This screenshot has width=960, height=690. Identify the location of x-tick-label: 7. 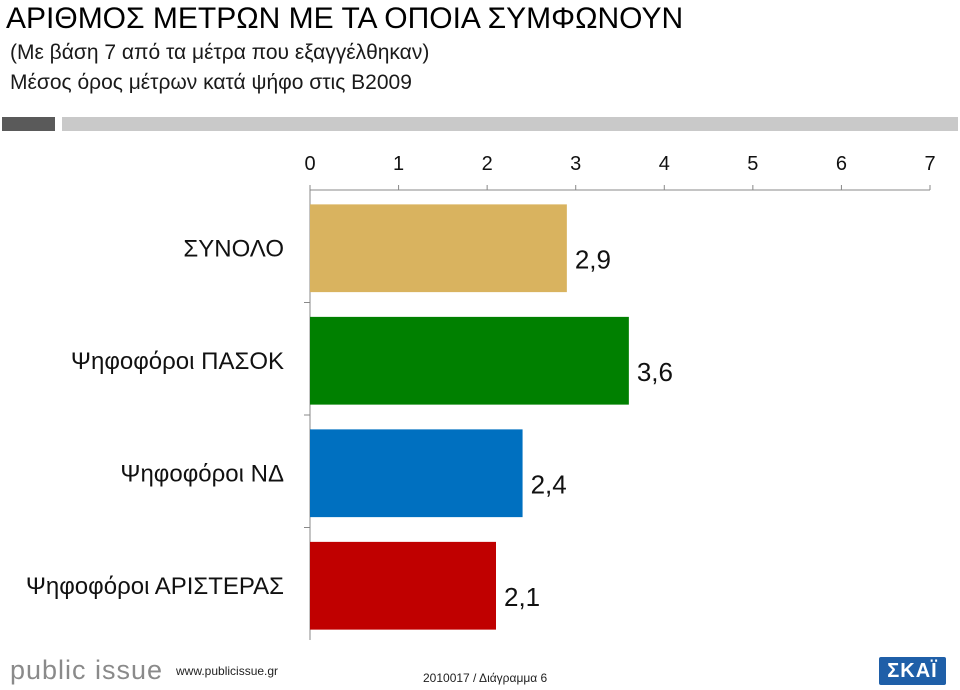
(929, 164).